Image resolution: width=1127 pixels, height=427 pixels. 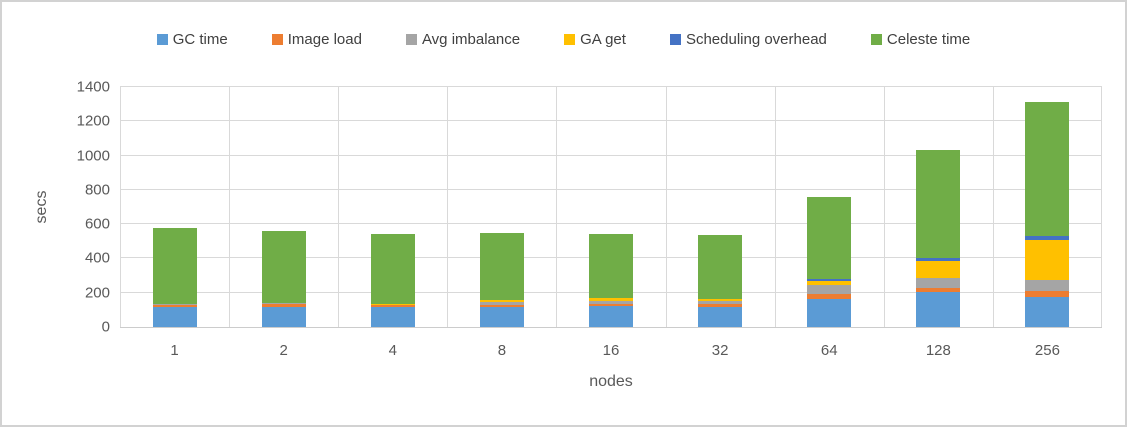 I want to click on x-axis-category-labels: 1 2 4 8 16 32 64 128 256, so click(x=611, y=352).